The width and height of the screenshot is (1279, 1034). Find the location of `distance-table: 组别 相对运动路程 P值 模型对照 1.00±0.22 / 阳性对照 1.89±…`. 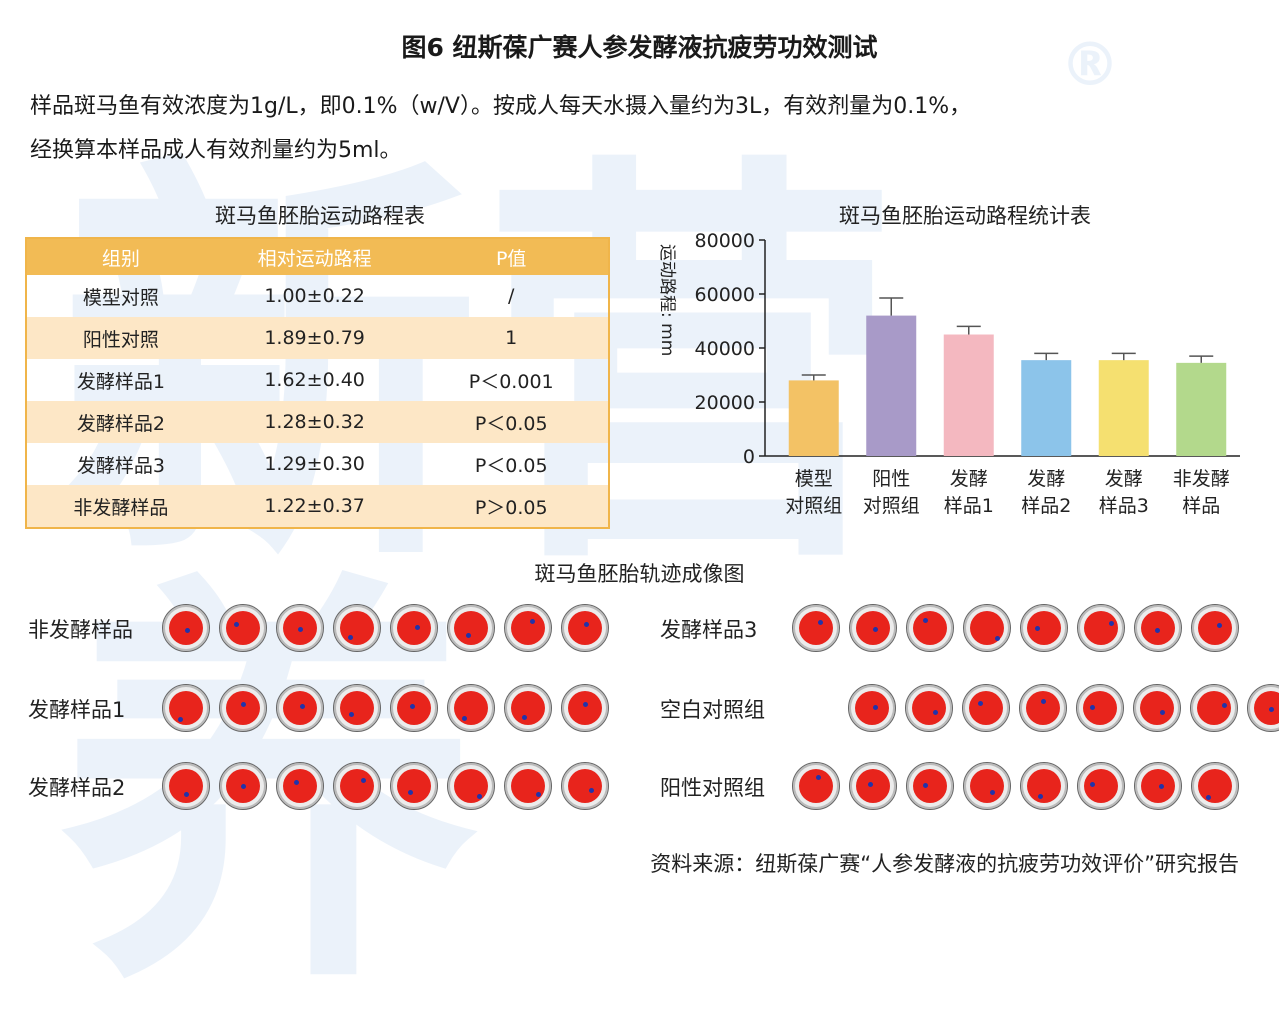

distance-table: 组别 相对运动路程 P值 模型对照 1.00±0.22 / 阳性对照 1.89±… is located at coordinates (317, 383).